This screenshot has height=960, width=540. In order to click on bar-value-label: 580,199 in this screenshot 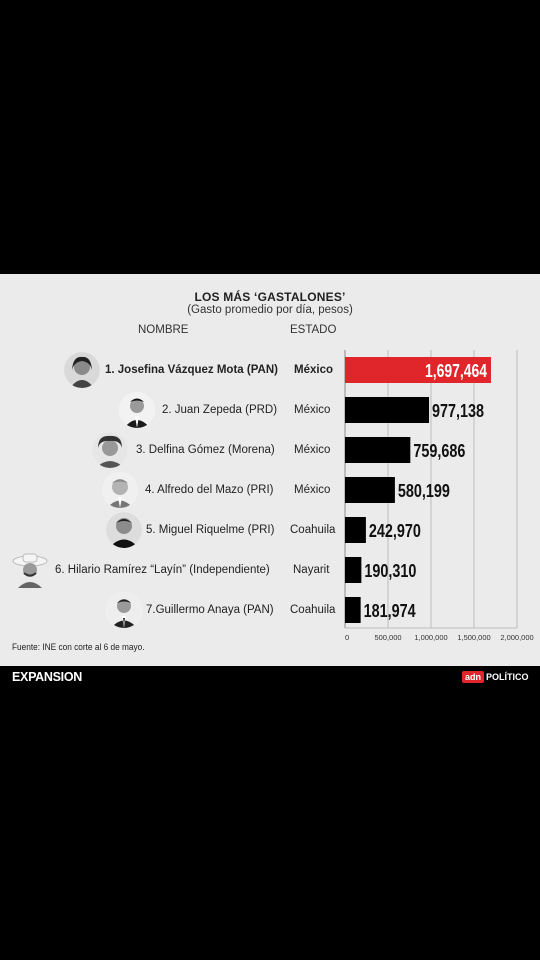, I will do `click(424, 491)`.